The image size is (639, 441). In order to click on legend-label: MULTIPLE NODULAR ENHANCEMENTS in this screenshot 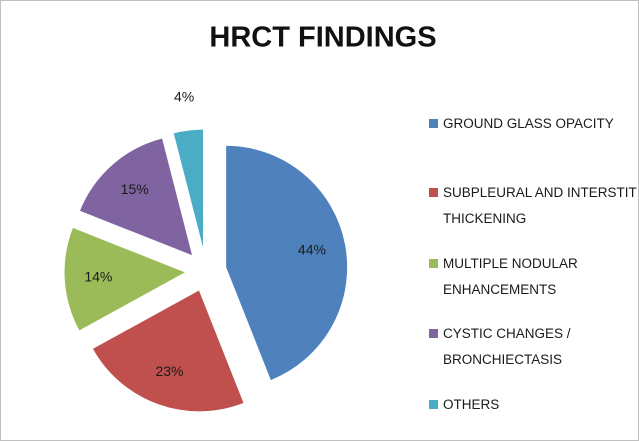, I will do `click(510, 276)`.